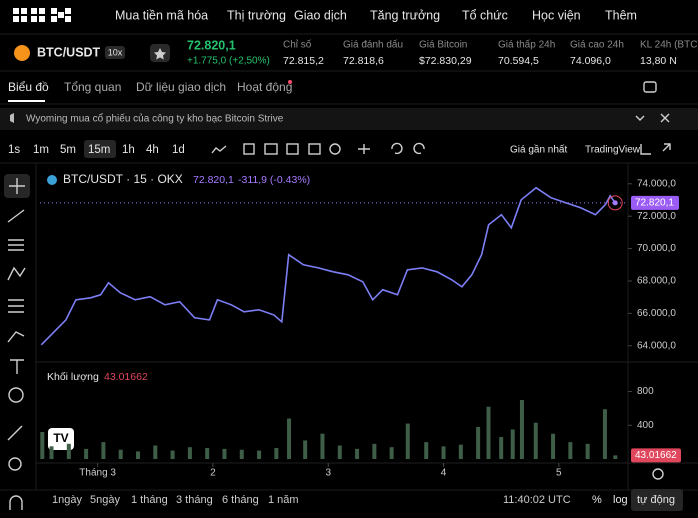 The width and height of the screenshot is (698, 518). What do you see at coordinates (656, 345) in the screenshot?
I see `y-tick-label: 64.000,0` at bounding box center [656, 345].